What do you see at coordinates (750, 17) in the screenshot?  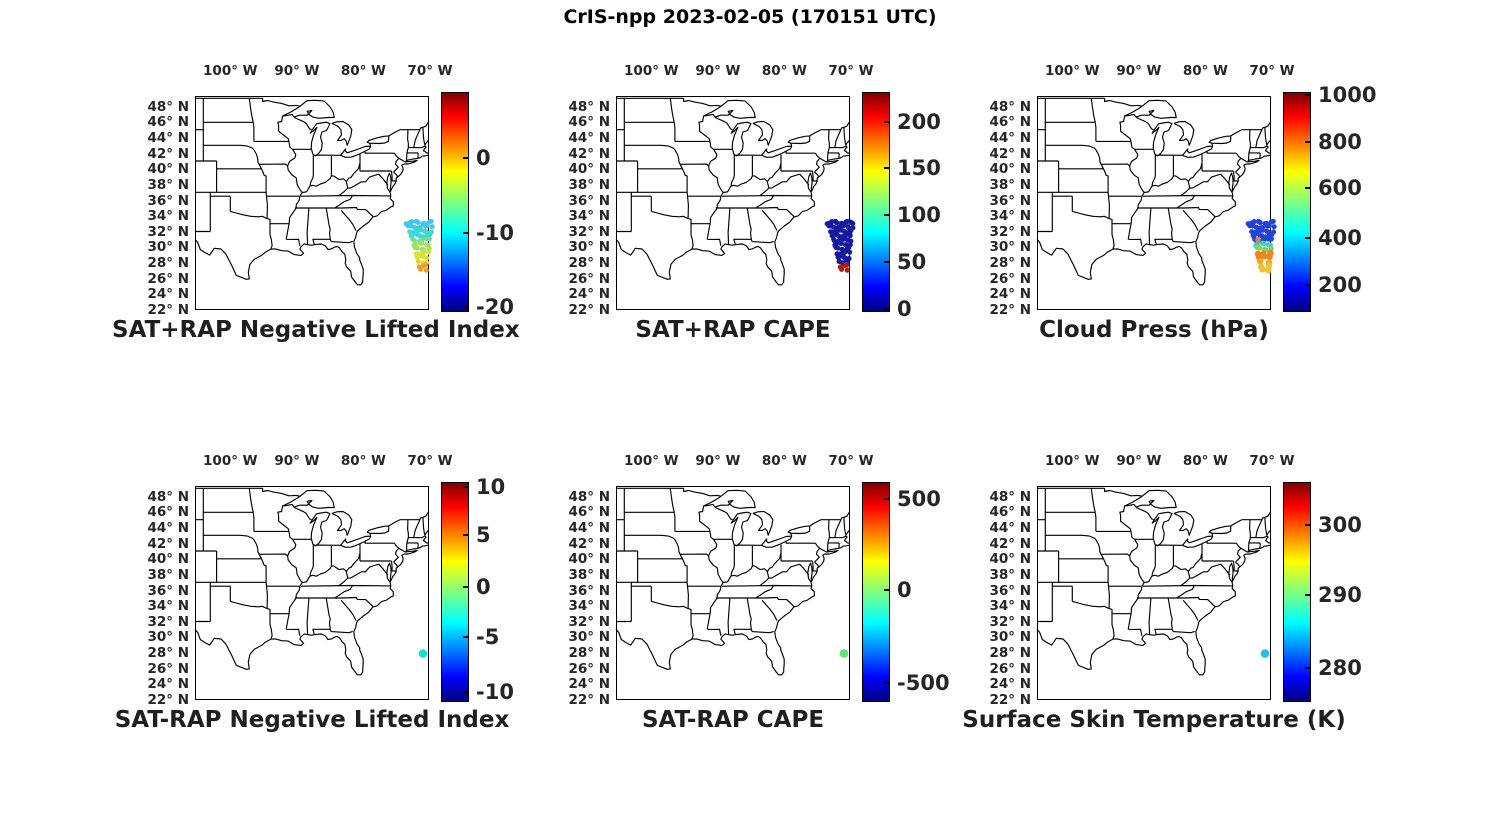 I see `figure-title: CrIS-npp 2023-02-05 (170151 UTC)` at bounding box center [750, 17].